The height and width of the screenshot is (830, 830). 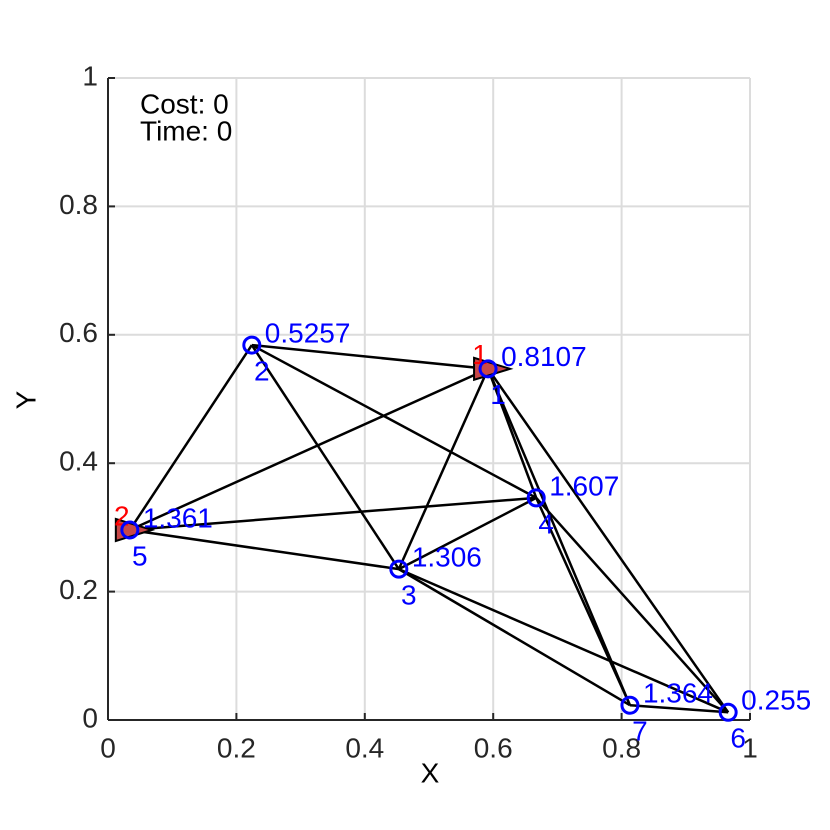 What do you see at coordinates (90, 75) in the screenshot?
I see `y-tick-label: 1` at bounding box center [90, 75].